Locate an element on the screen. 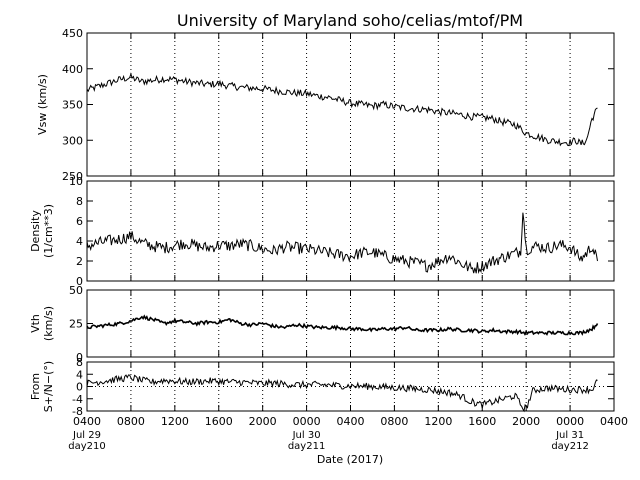 The width and height of the screenshot is (640, 480). x-month-label: Jul 29 is located at coordinates (86, 435).